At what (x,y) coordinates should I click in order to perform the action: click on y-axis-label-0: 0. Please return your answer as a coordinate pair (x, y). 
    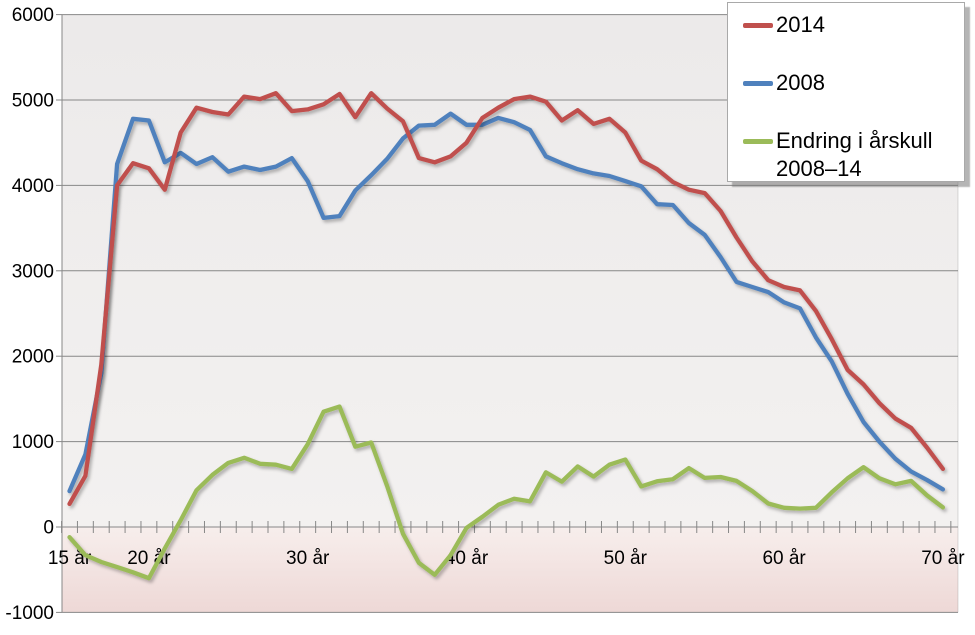
    Looking at the image, I should click on (48, 528).